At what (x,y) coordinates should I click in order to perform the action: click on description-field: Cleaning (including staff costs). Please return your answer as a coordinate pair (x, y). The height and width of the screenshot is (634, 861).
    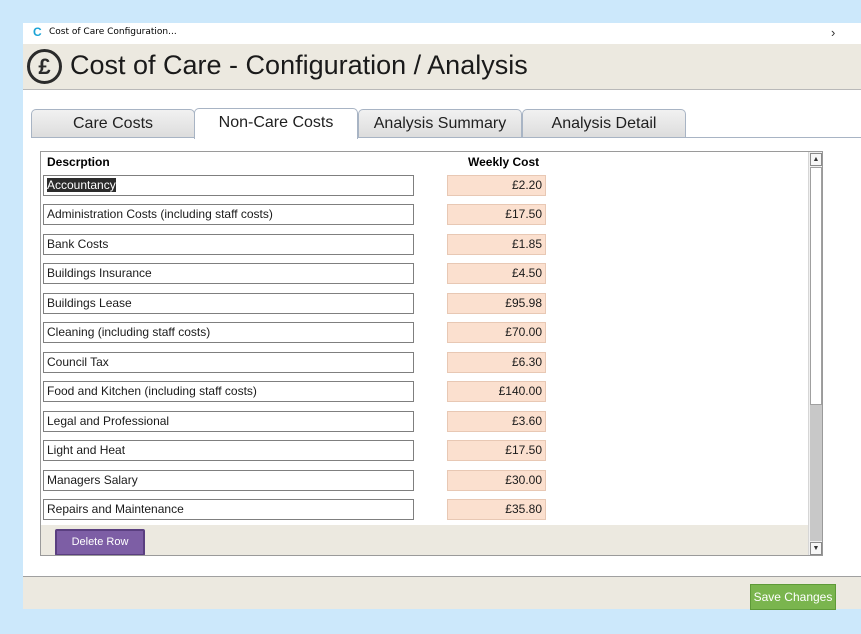
    Looking at the image, I should click on (228, 332).